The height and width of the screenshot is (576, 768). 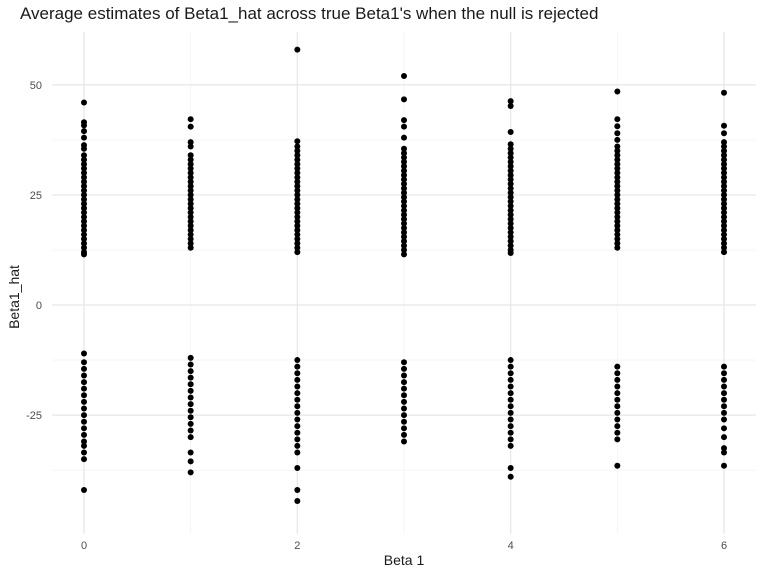 What do you see at coordinates (36, 196) in the screenshot?
I see `y-tick-label: 25` at bounding box center [36, 196].